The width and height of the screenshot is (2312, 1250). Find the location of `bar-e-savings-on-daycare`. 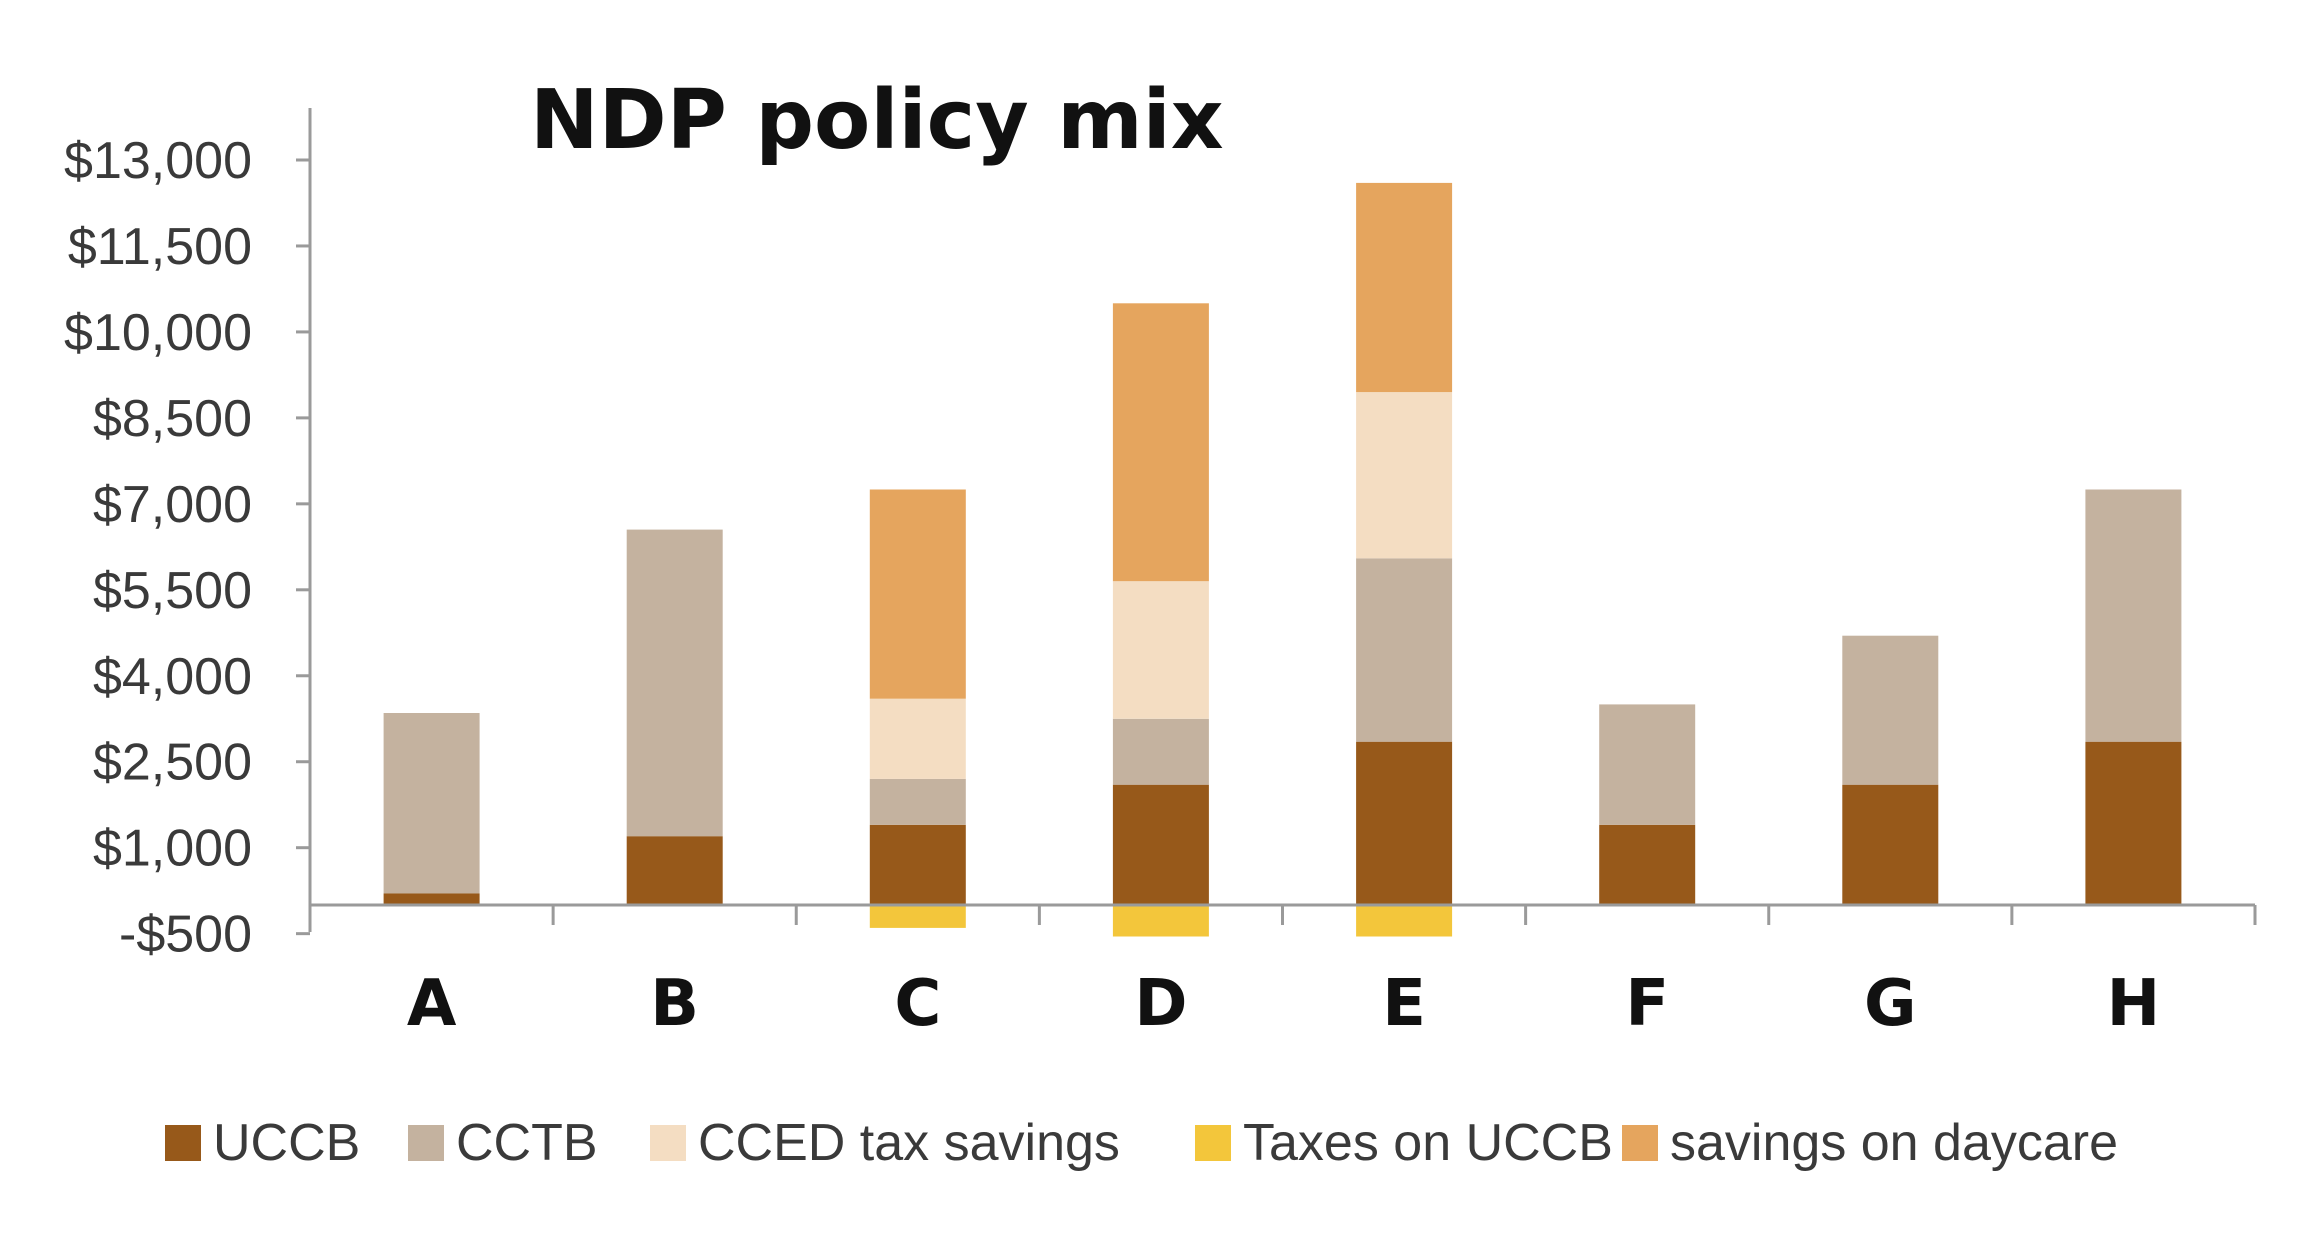

bar-e-savings-on-daycare is located at coordinates (1404, 287).